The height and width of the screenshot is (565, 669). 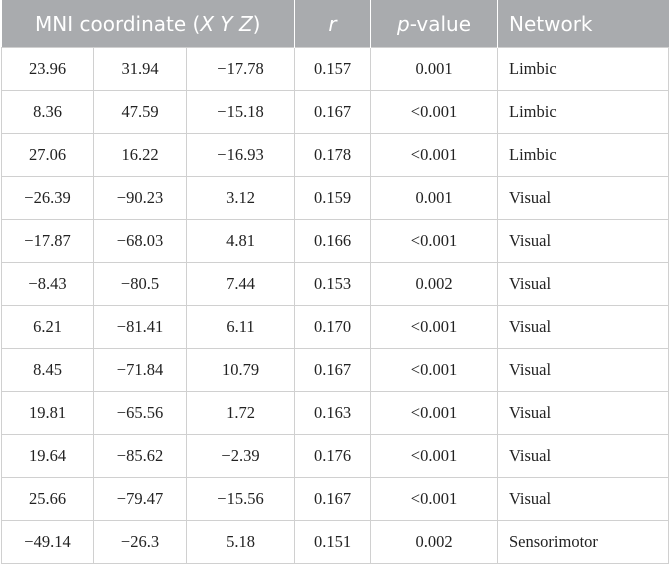 I want to click on table-cell: −90.23, so click(x=140, y=198).